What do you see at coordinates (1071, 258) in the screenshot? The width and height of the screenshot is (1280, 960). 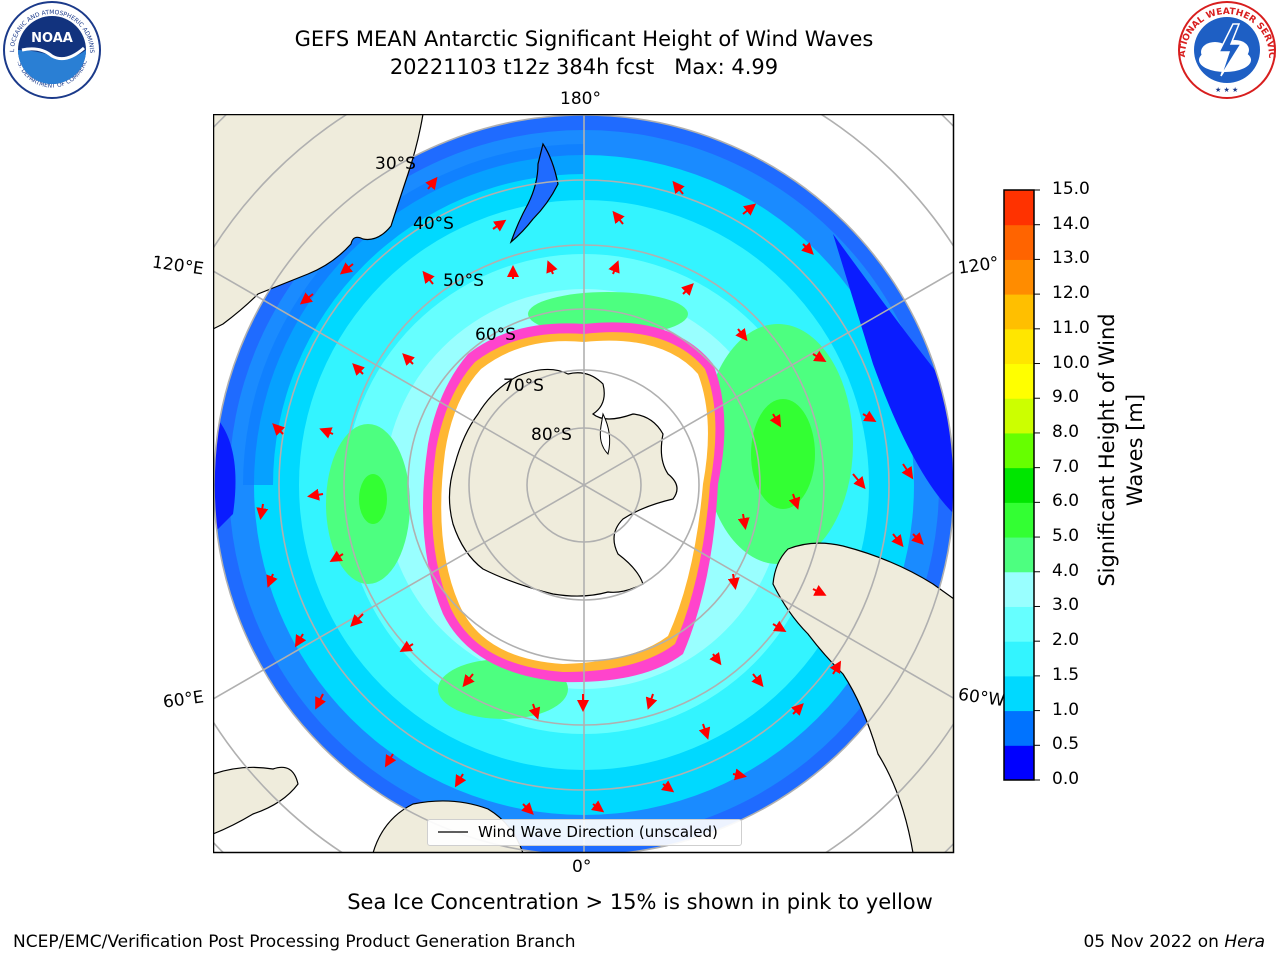 I see `colorbar-tick-label: 13.0` at bounding box center [1071, 258].